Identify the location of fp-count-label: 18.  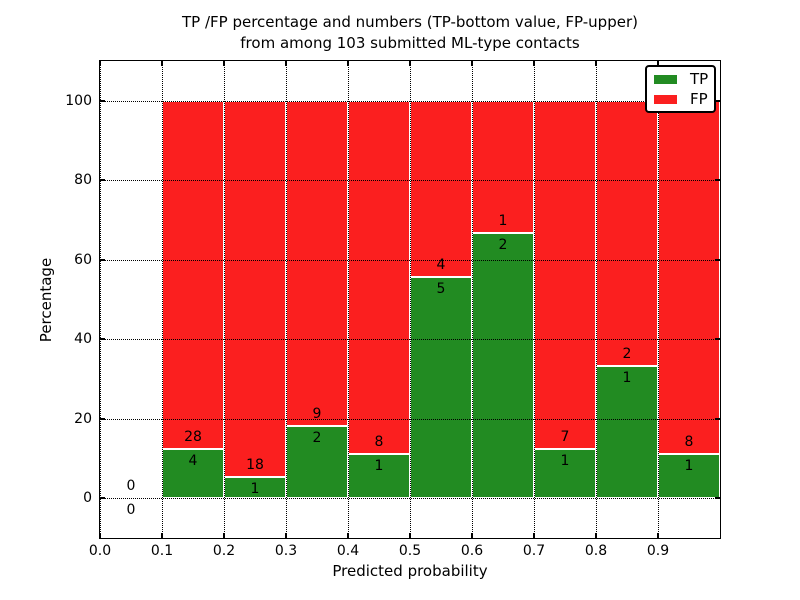
(255, 465).